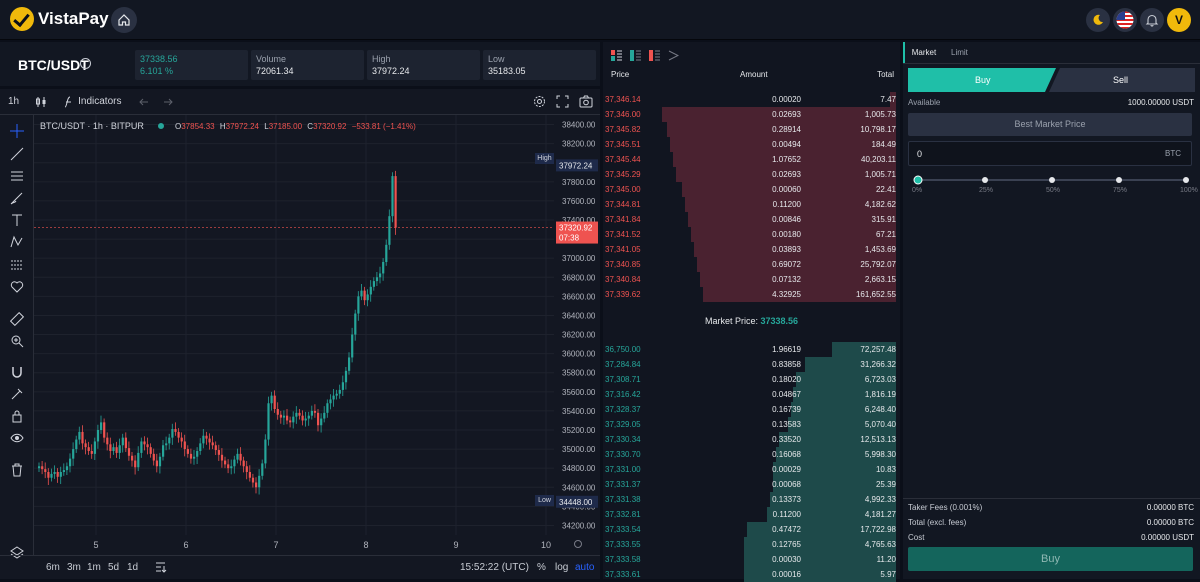 The width and height of the screenshot is (1200, 582). What do you see at coordinates (673, 55) in the screenshot?
I see `book-trades-icon` at bounding box center [673, 55].